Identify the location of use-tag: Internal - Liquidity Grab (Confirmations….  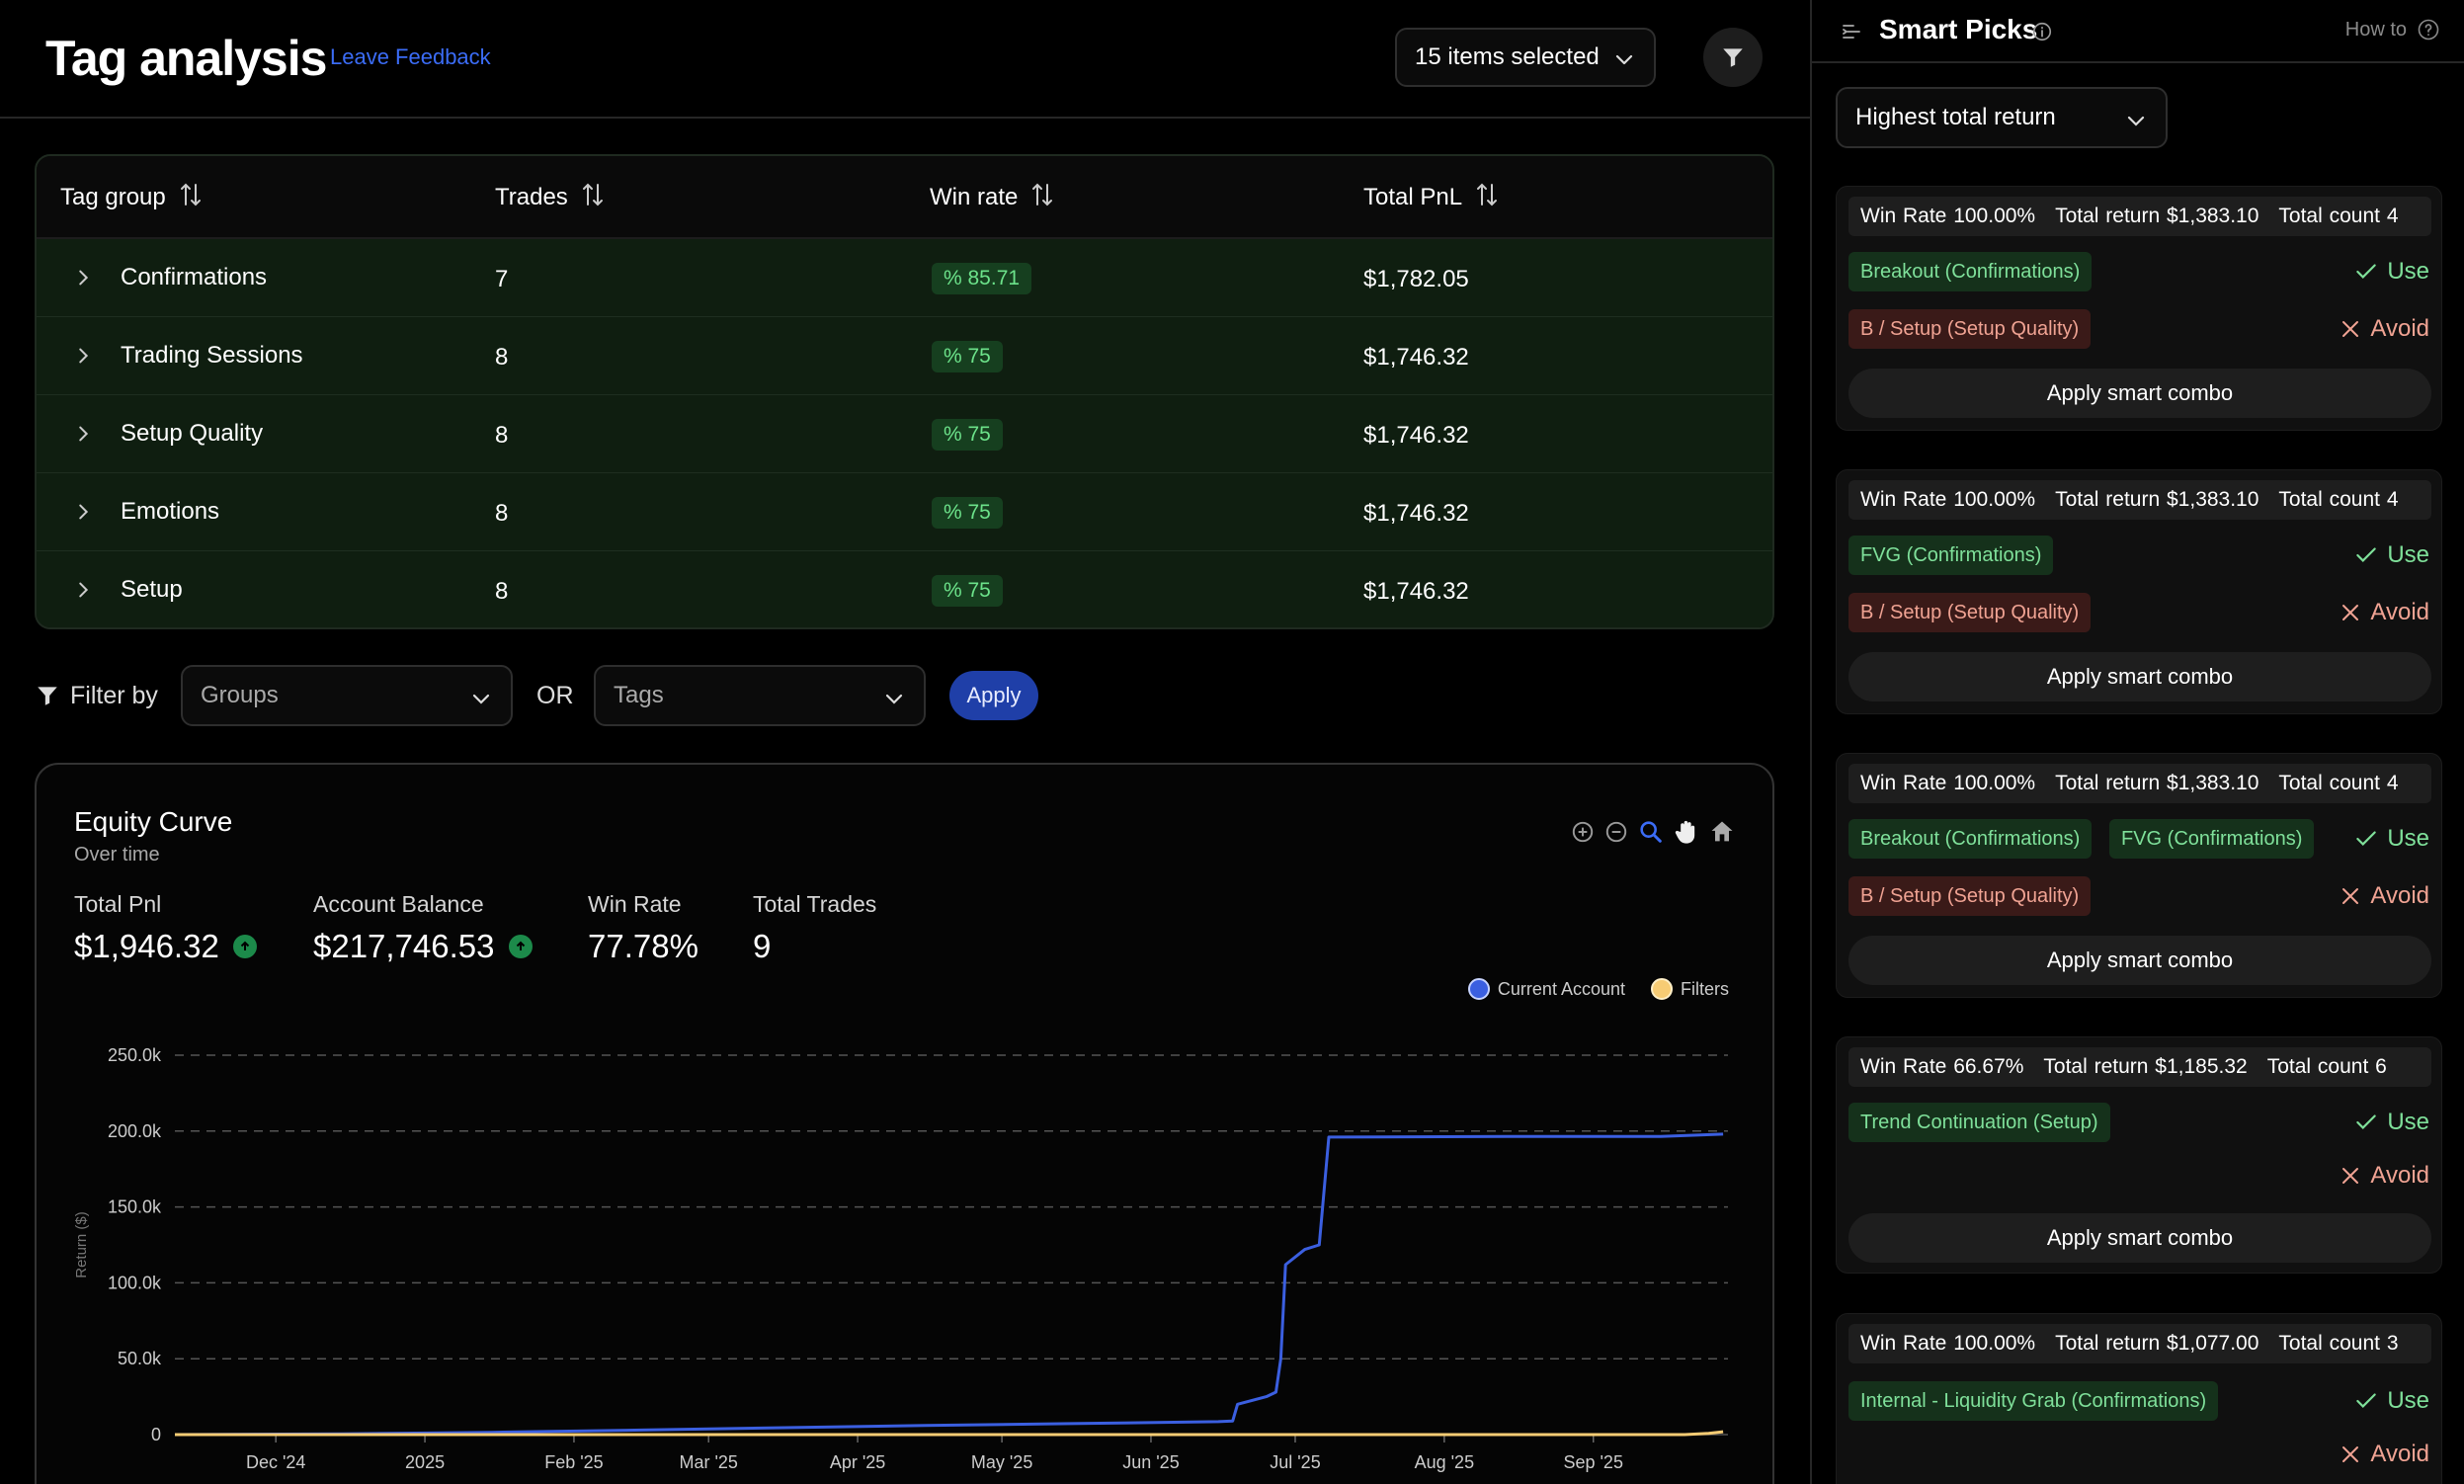
(2033, 1401).